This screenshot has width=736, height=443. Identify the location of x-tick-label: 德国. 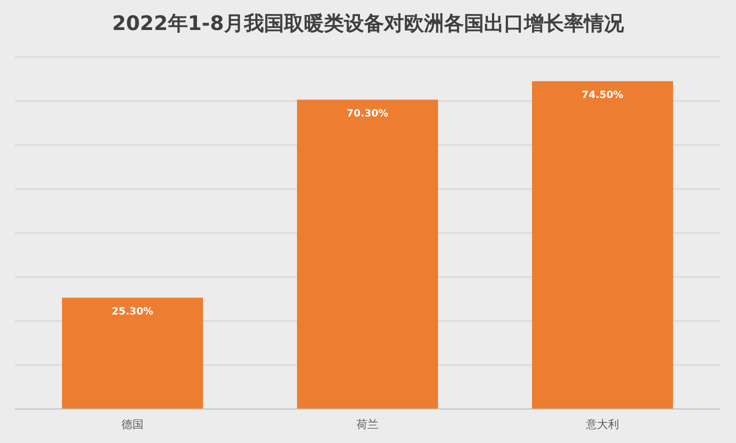
(133, 424).